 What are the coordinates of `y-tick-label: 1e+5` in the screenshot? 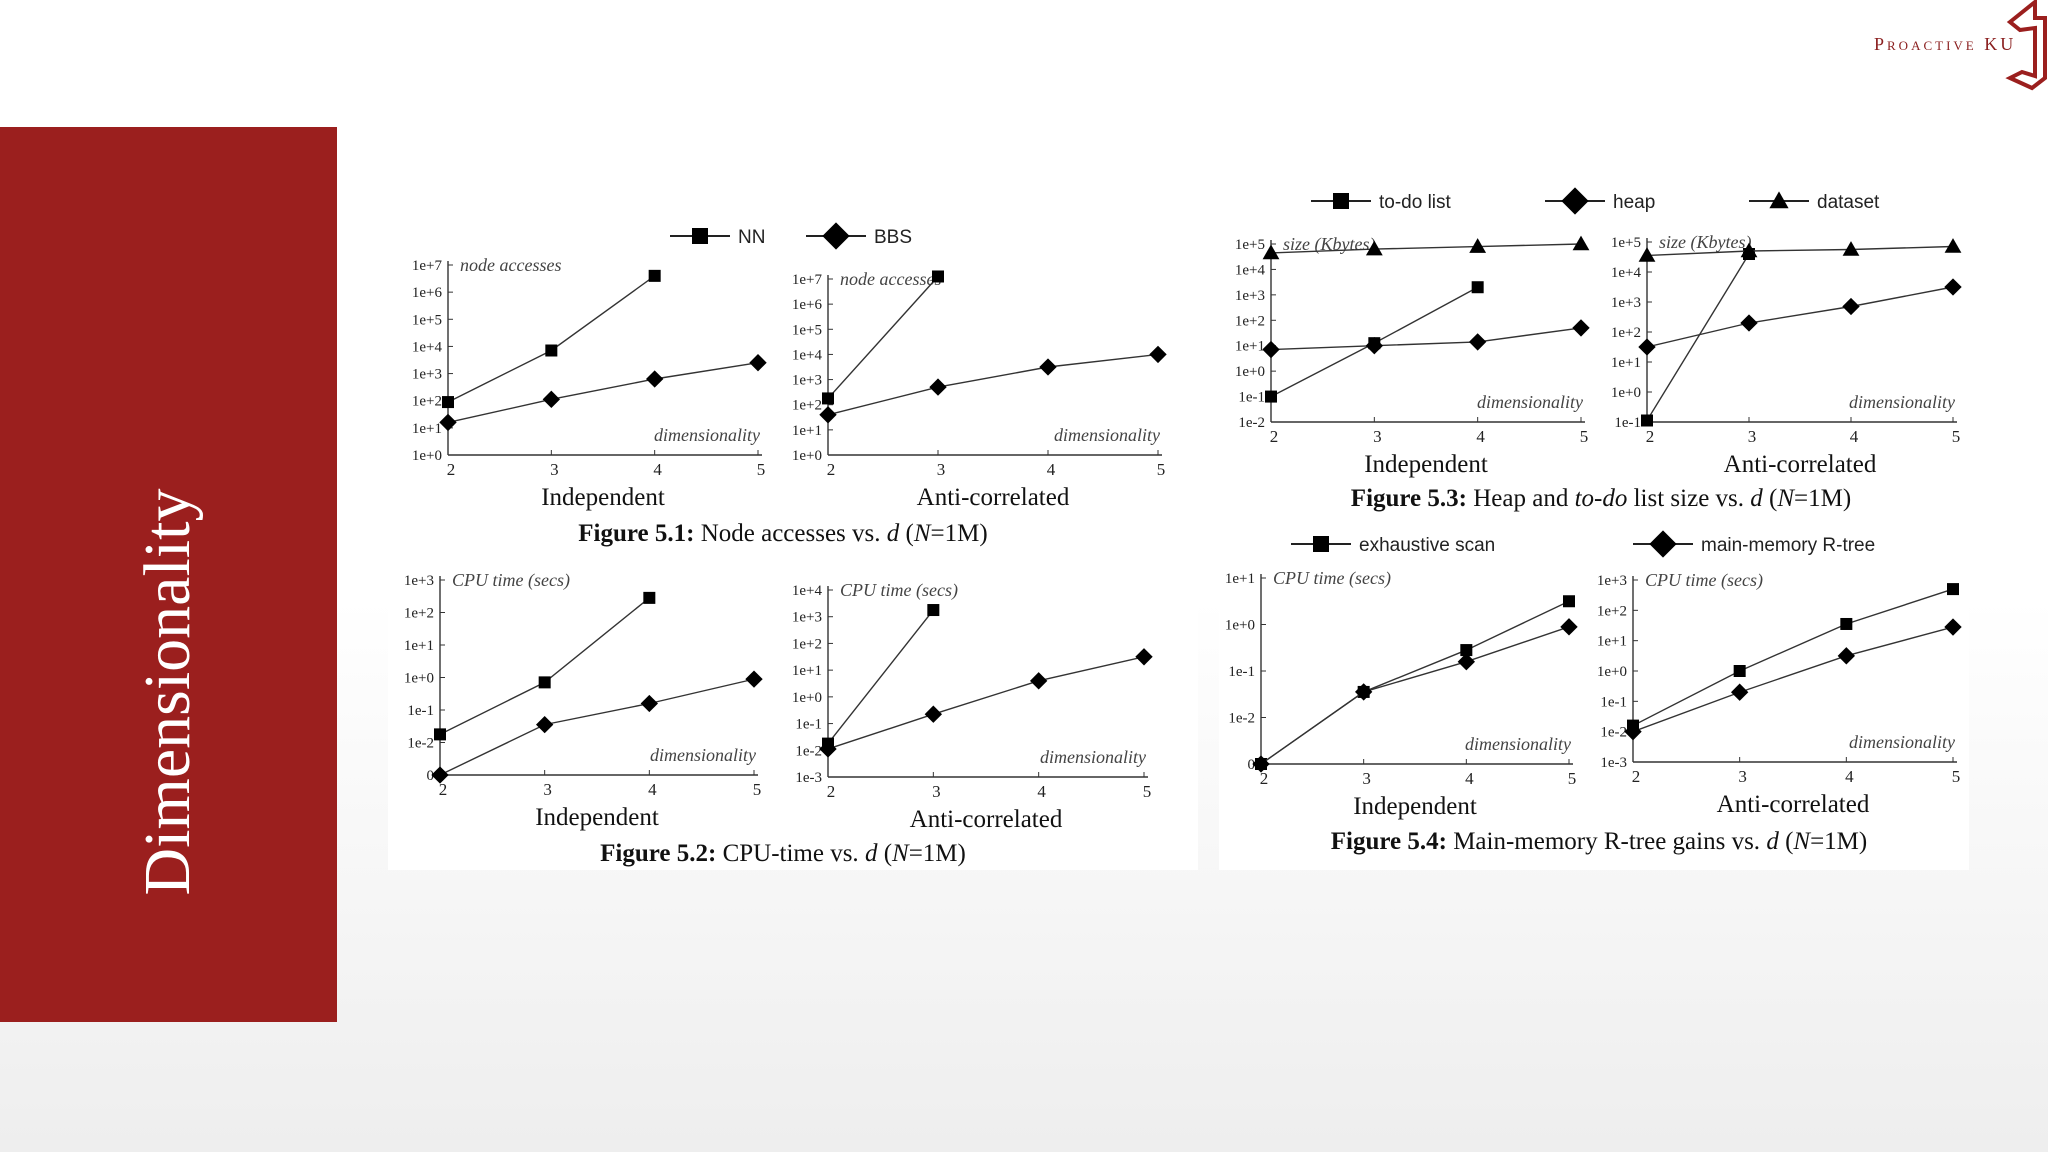 It's located at (807, 330).